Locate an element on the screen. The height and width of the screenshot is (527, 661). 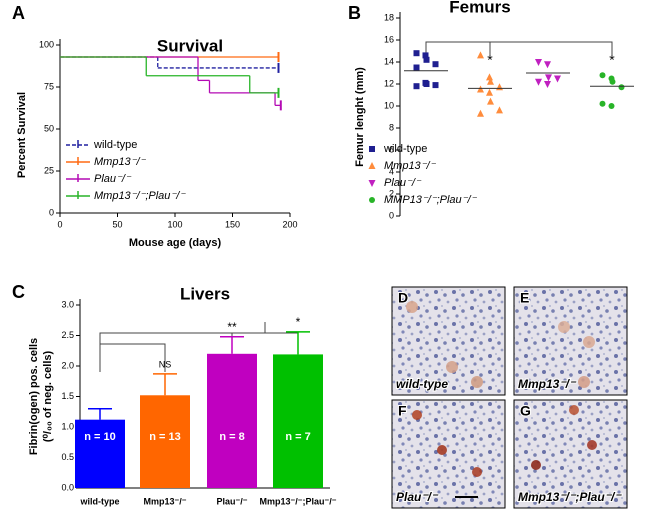
image-label: Plau⁻/⁻ is located at coordinates (417, 497).